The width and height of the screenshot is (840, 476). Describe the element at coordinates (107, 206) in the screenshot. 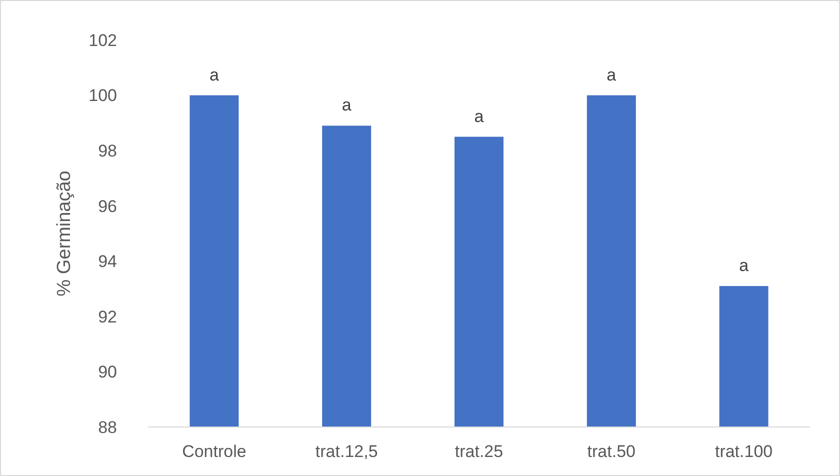

I see `y-tick-label: 96` at that location.